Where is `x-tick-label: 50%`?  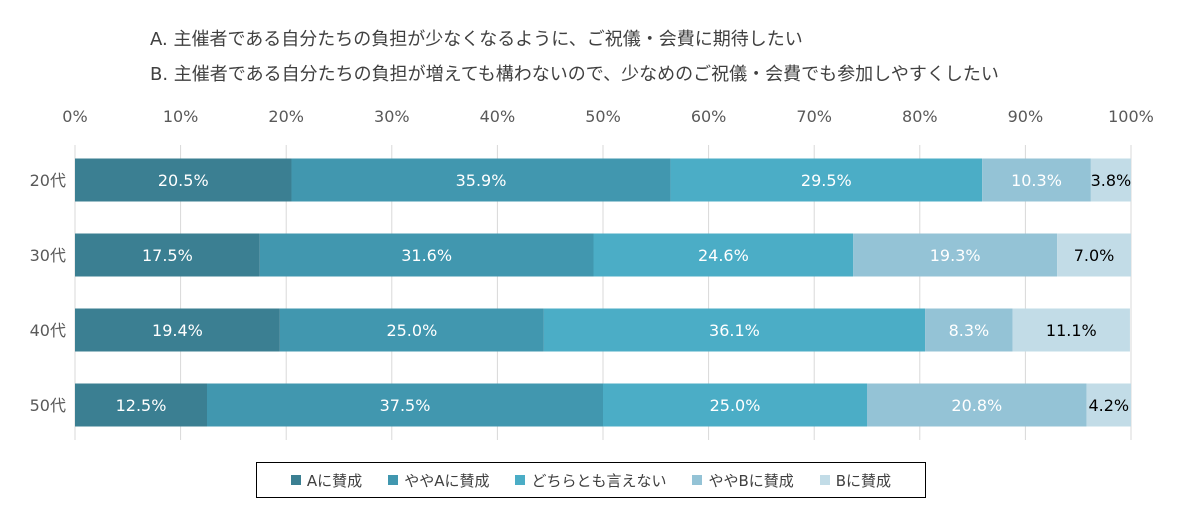 x-tick-label: 50% is located at coordinates (603, 116).